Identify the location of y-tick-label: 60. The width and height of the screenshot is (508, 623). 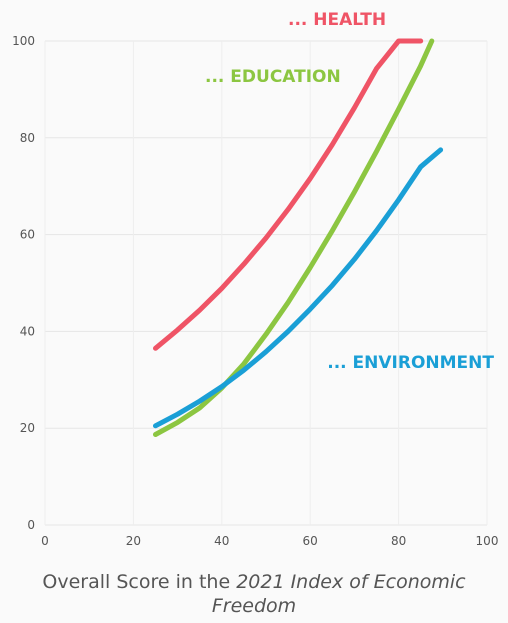
(27, 235).